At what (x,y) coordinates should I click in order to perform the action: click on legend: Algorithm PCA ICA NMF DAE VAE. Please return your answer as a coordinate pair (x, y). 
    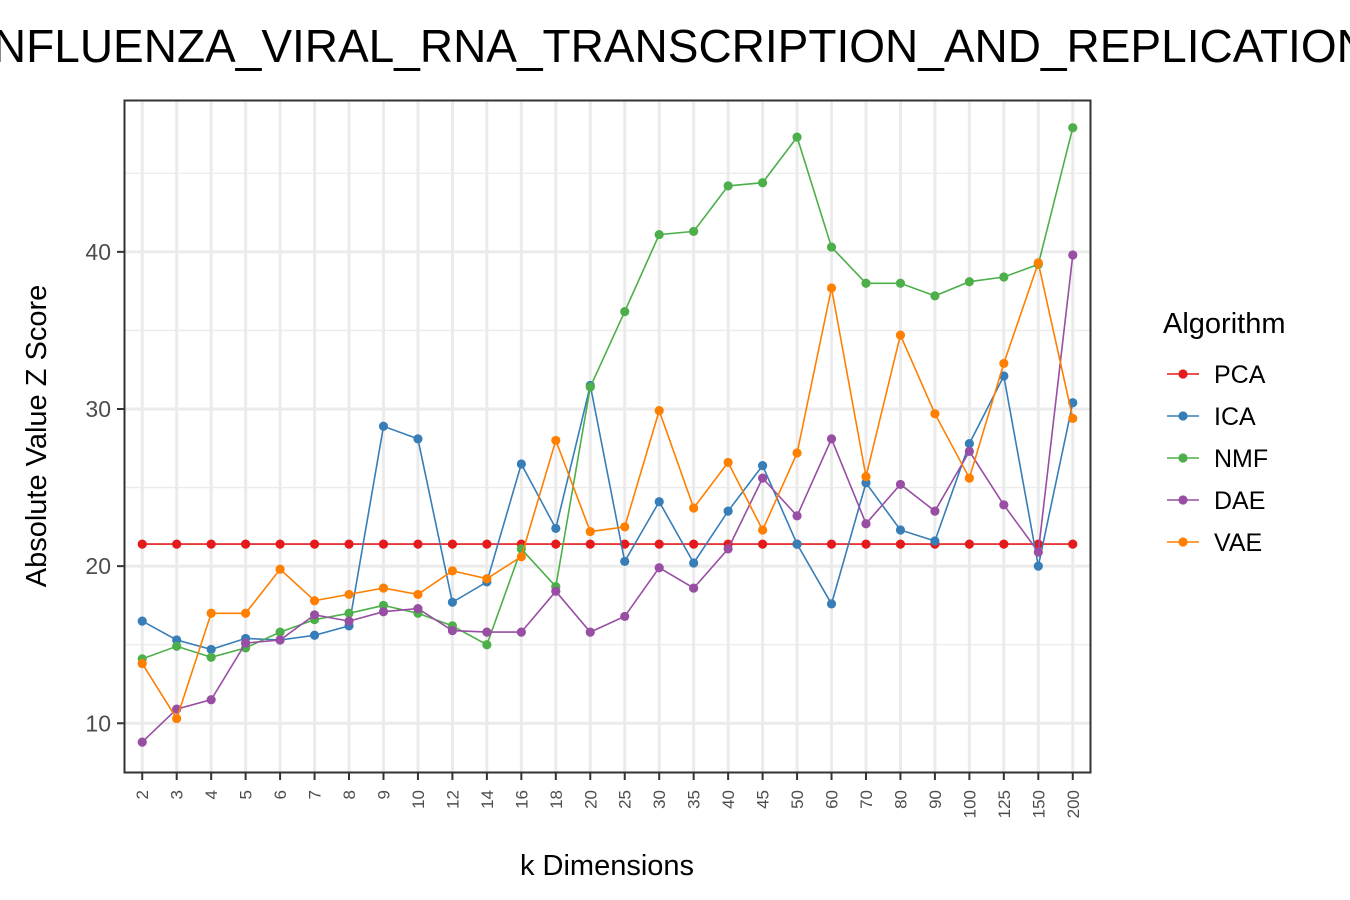
    Looking at the image, I should click on (1224, 432).